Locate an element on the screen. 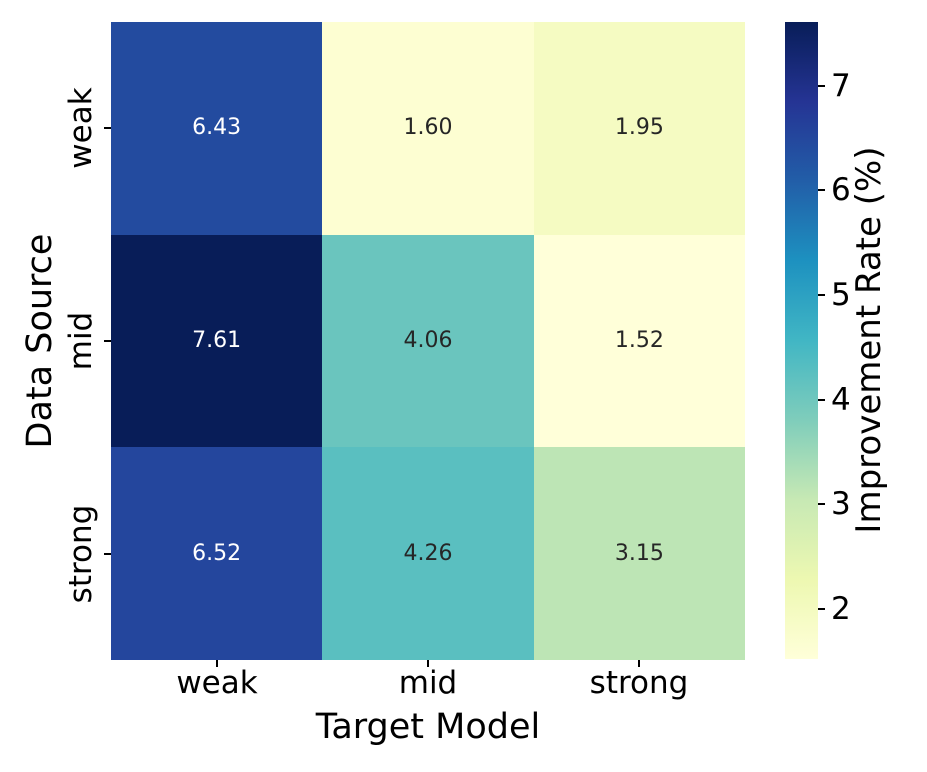 The height and width of the screenshot is (772, 927). colorbar-axis-label: Improvement Rate (%) is located at coordinates (869, 340).